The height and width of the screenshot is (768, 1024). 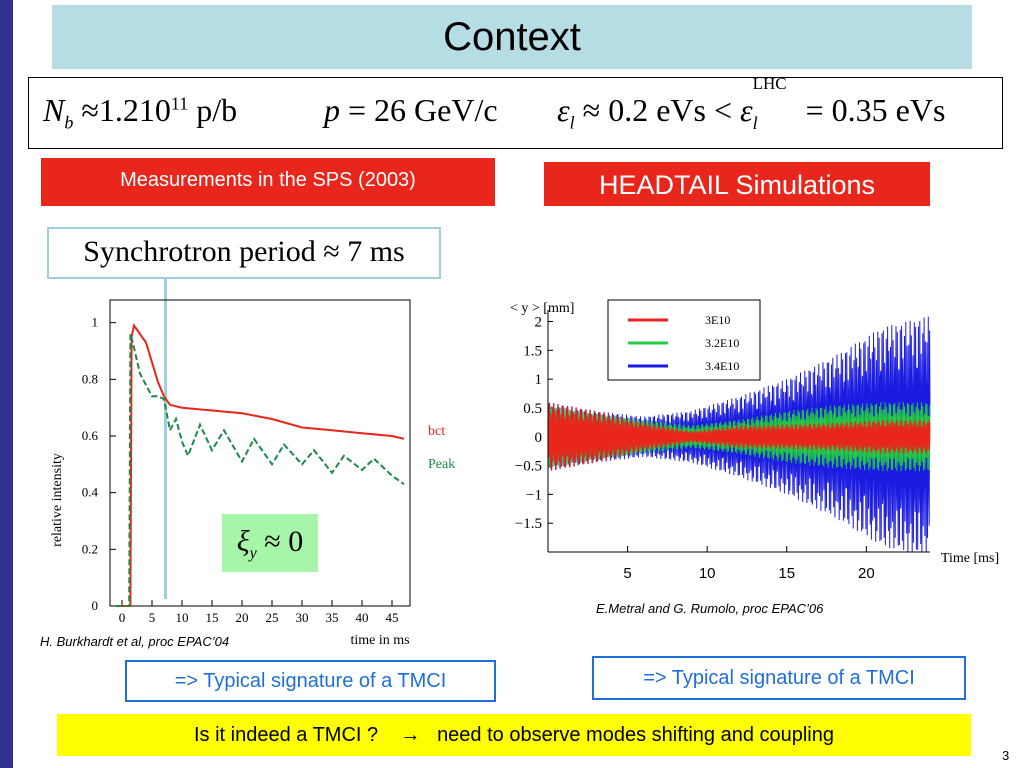 I want to click on emittance-formula: εl ≈ 0.2 eVs < ε LHC l = 0.35 eVs, so click(x=751, y=103).